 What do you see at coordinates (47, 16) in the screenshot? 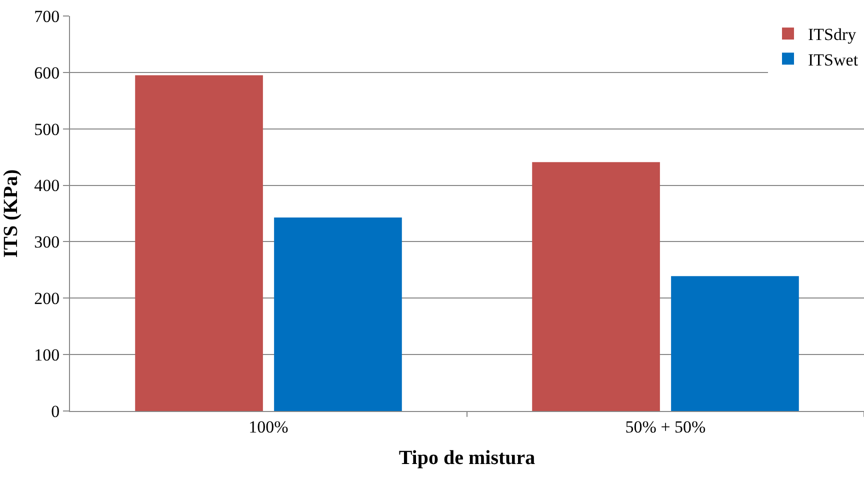
I see `y-tick-label: 700` at bounding box center [47, 16].